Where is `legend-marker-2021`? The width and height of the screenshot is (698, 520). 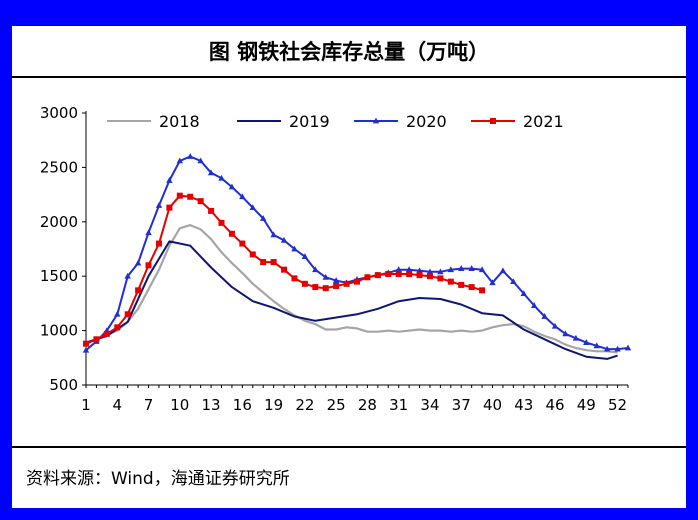
legend-marker-2021 is located at coordinates (493, 121).